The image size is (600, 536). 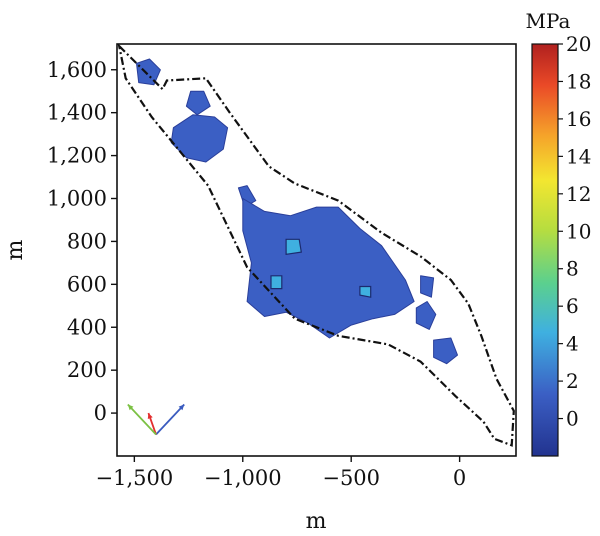 I want to click on stress-region-main-body, so click(x=328, y=268).